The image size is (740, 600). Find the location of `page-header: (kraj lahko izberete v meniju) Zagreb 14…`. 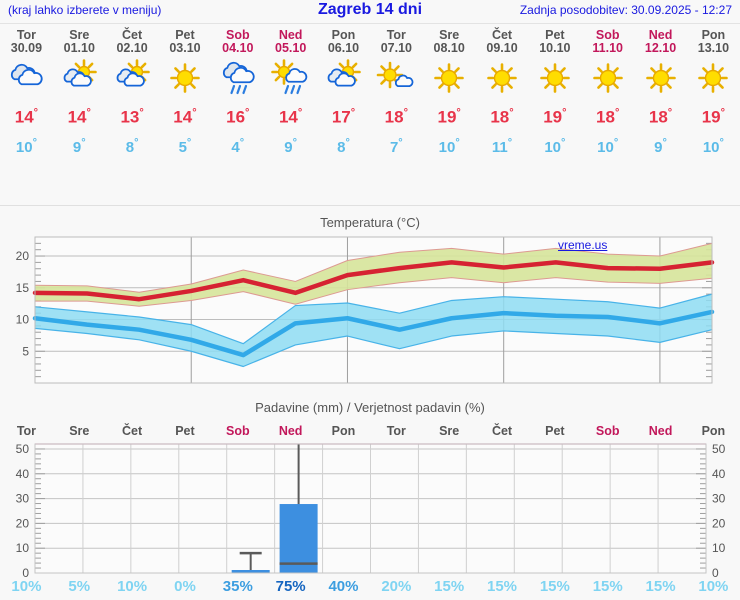

page-header: (kraj lahko izberete v meniju) Zagreb 14… is located at coordinates (370, 11).